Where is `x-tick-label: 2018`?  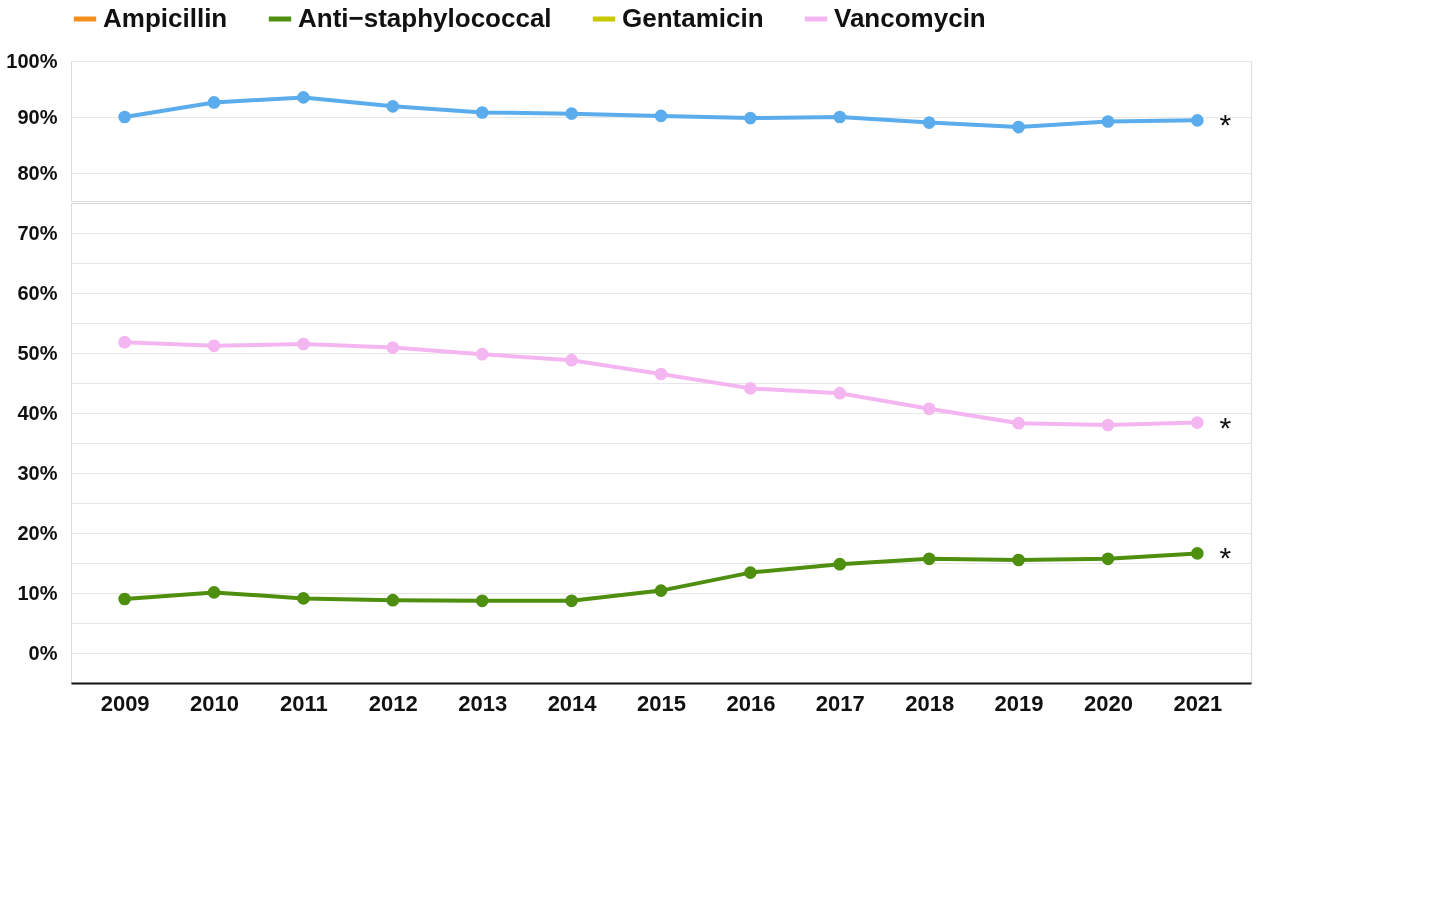
x-tick-label: 2018 is located at coordinates (930, 703).